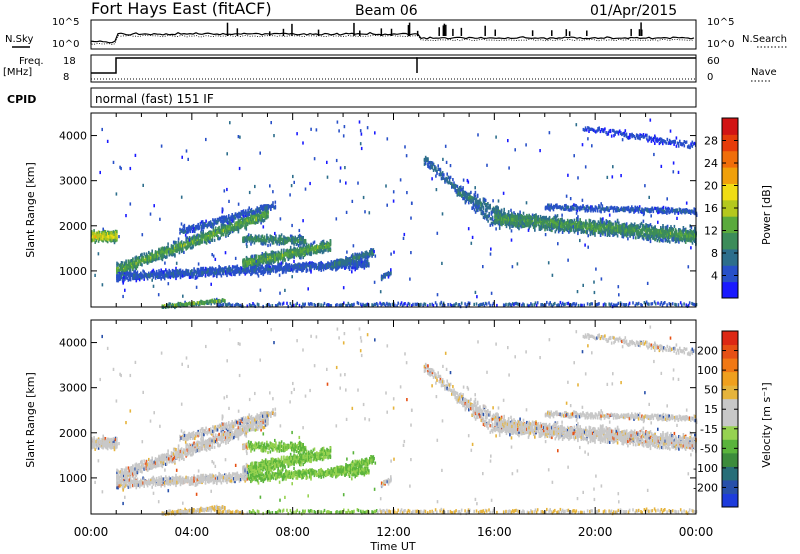  I want to click on nave-label: Nave, so click(764, 72).